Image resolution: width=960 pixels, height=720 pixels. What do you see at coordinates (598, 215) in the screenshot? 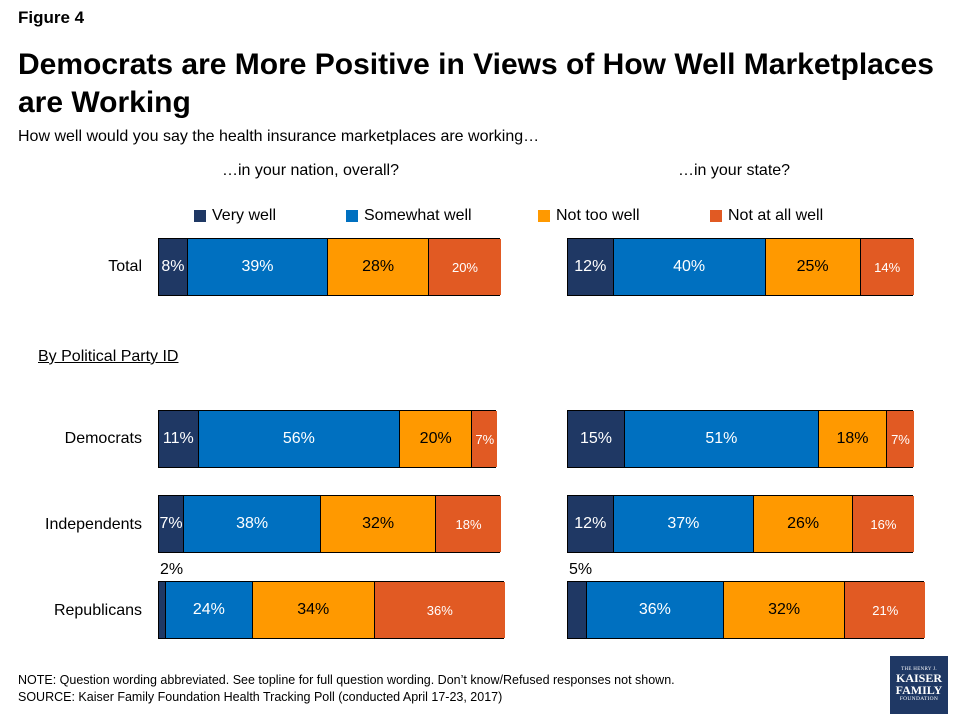
I see `legend-label-not-too-well: Not too well` at bounding box center [598, 215].